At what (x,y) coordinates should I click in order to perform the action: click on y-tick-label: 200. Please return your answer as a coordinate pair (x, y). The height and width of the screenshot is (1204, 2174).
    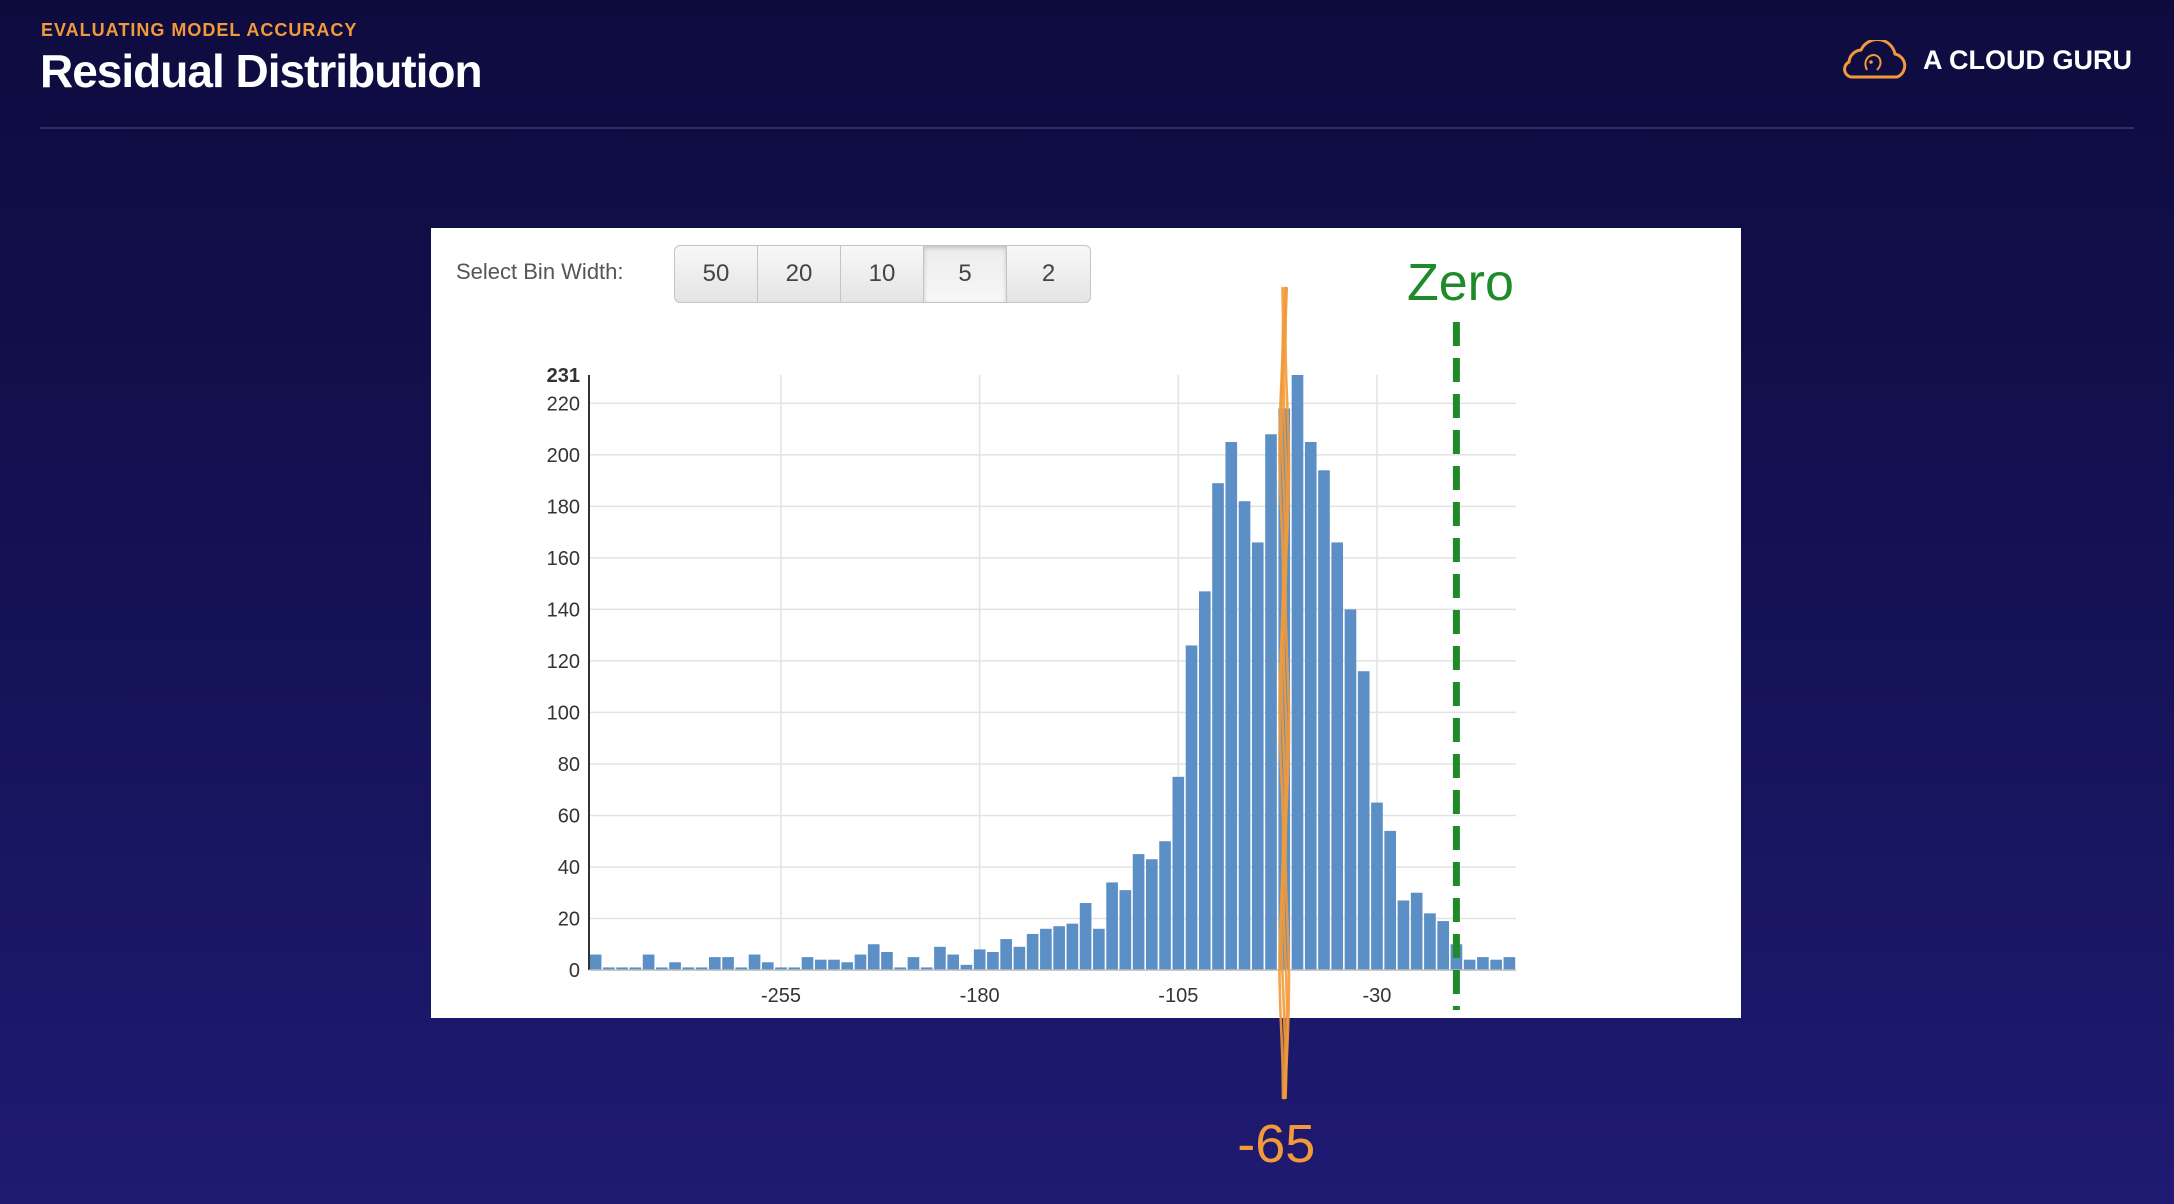
    Looking at the image, I should click on (563, 456).